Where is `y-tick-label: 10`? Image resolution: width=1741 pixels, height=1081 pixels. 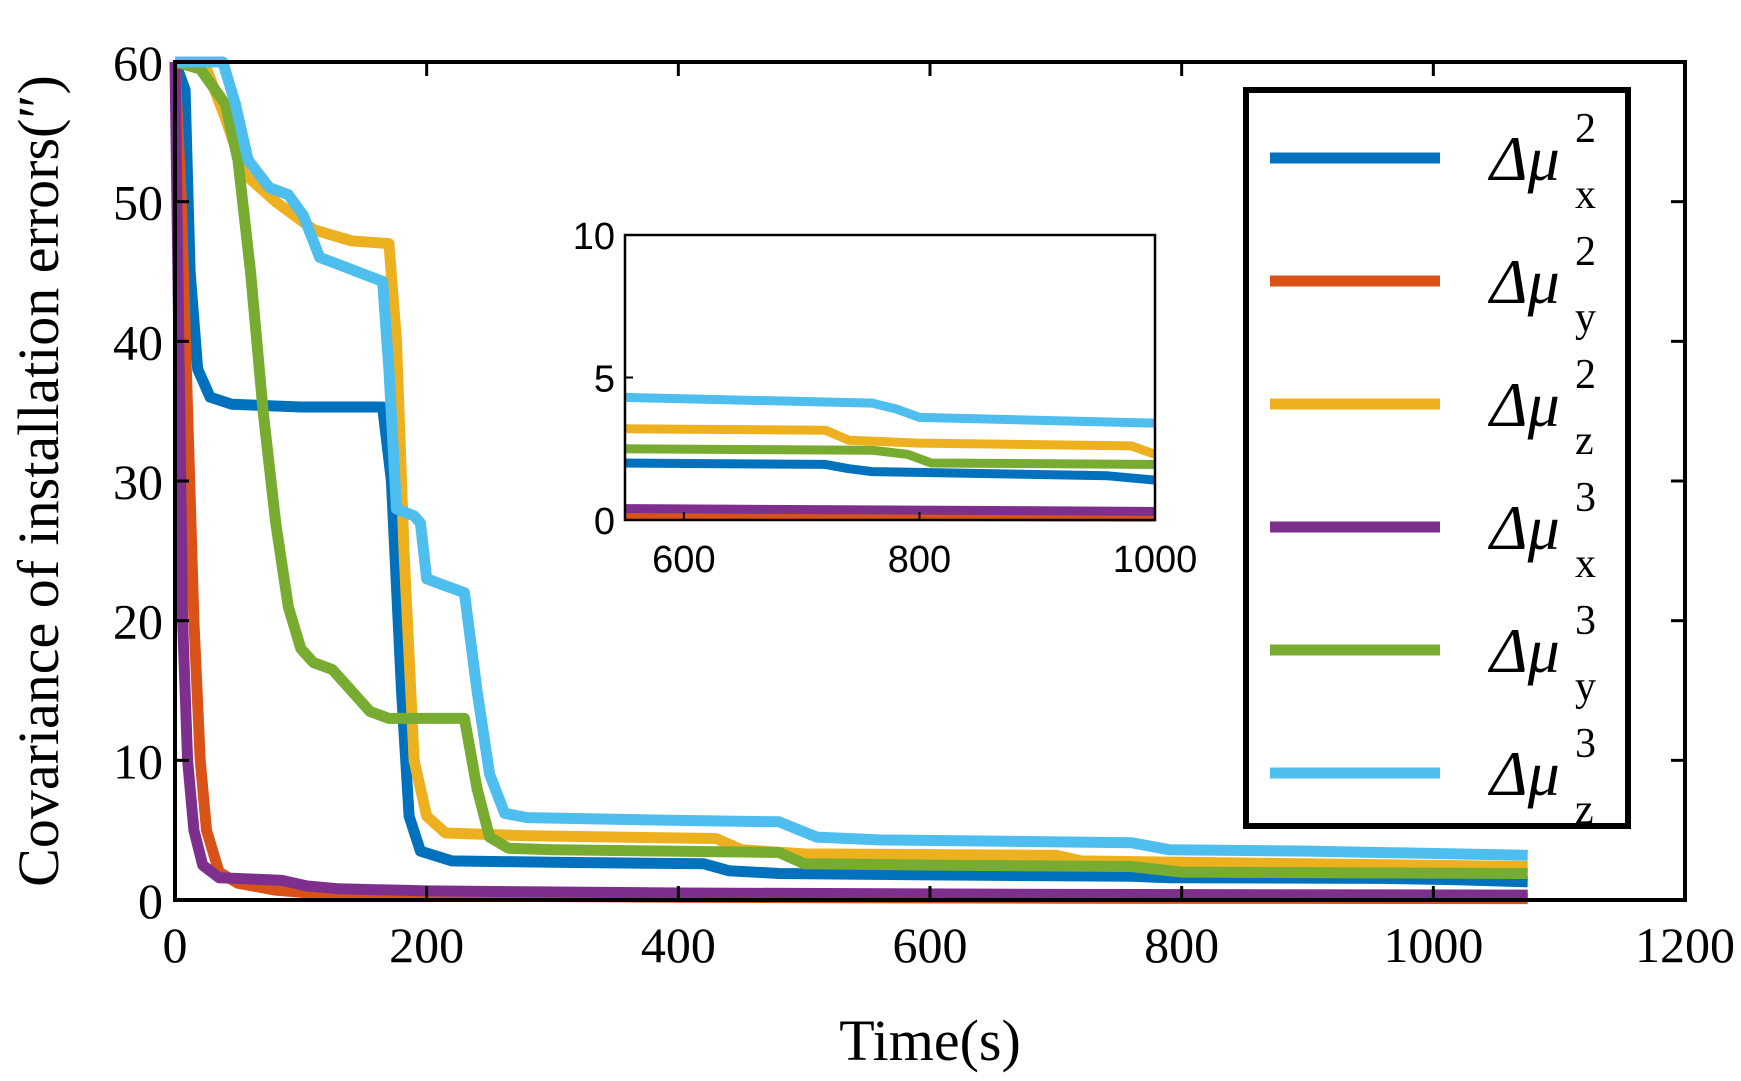 y-tick-label: 10 is located at coordinates (138, 761).